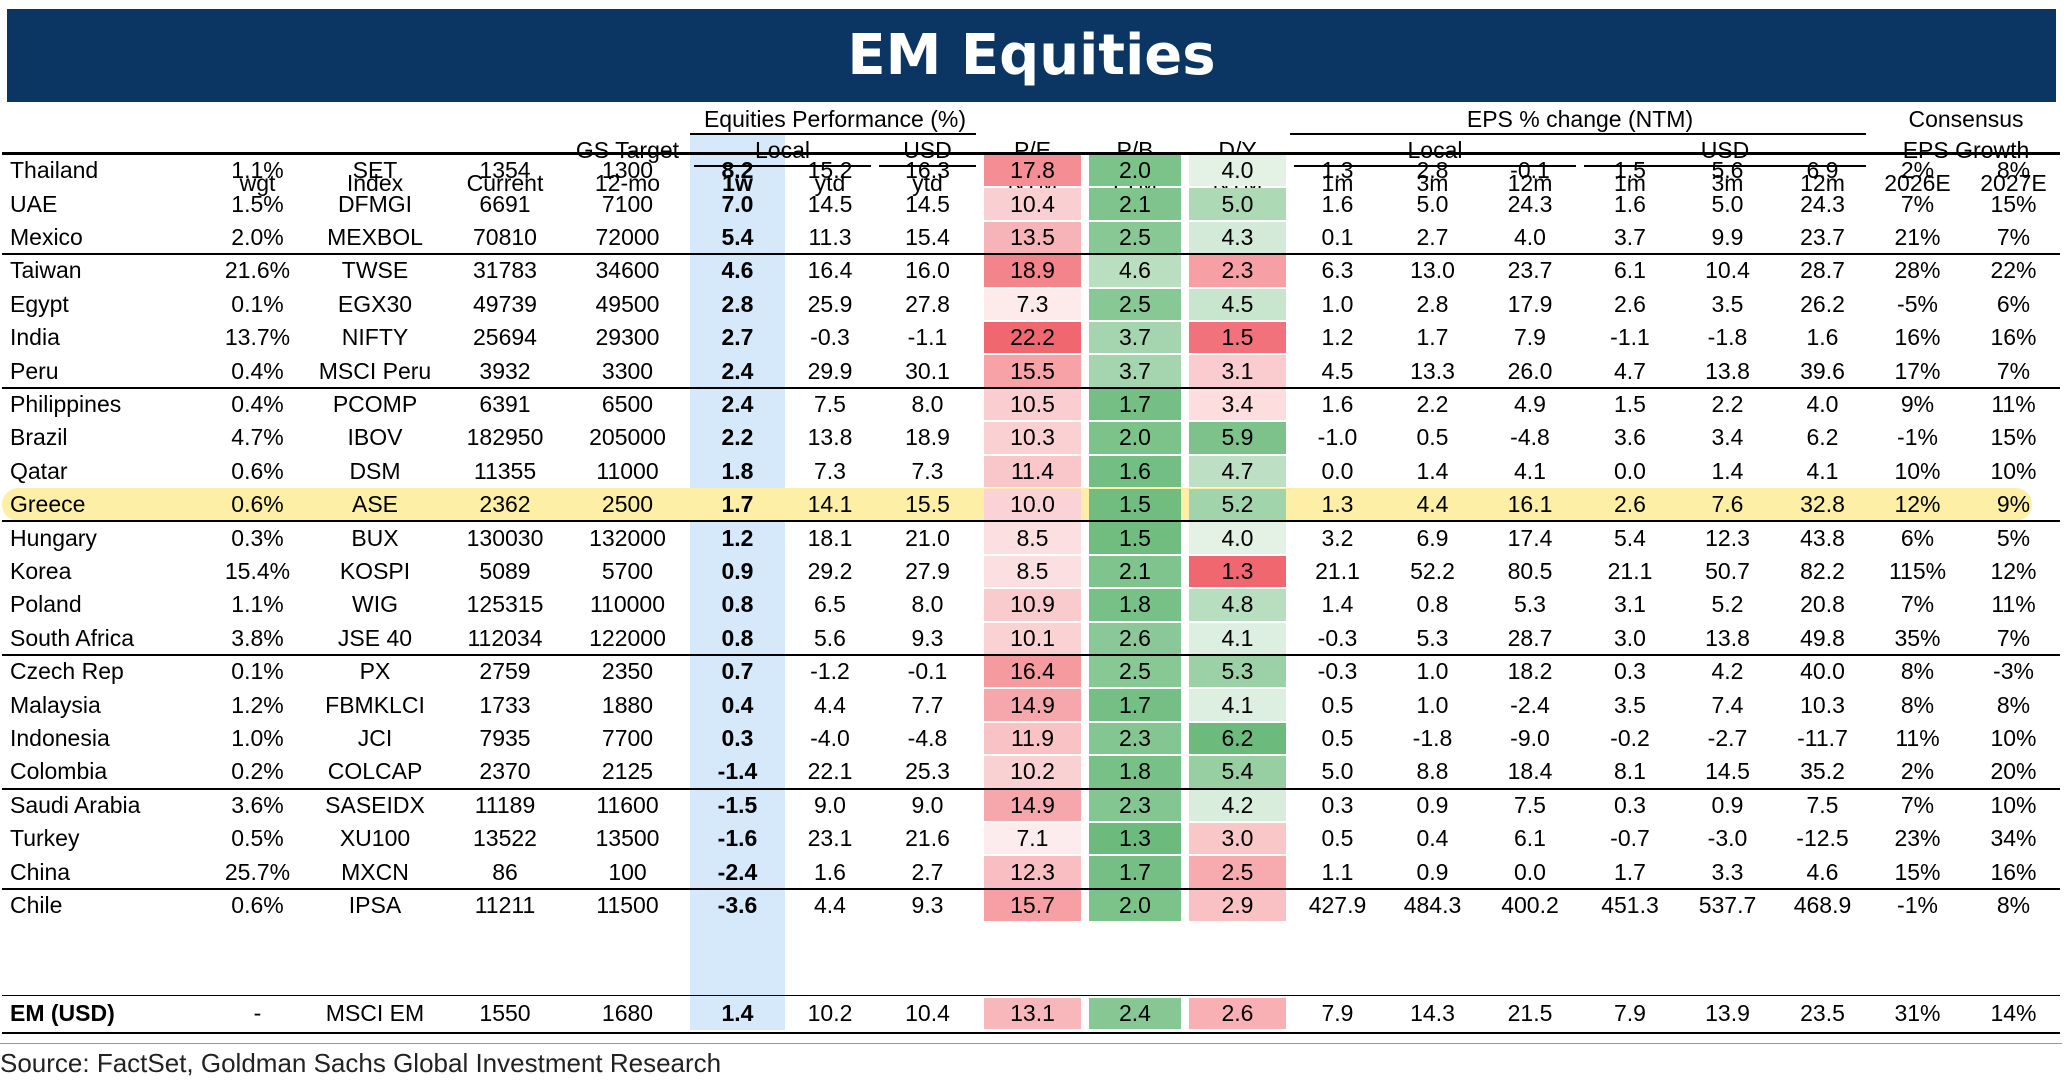 This screenshot has height=1088, width=2066. Describe the element at coordinates (1630, 270) in the screenshot. I see `table-cell: 6.1` at that location.